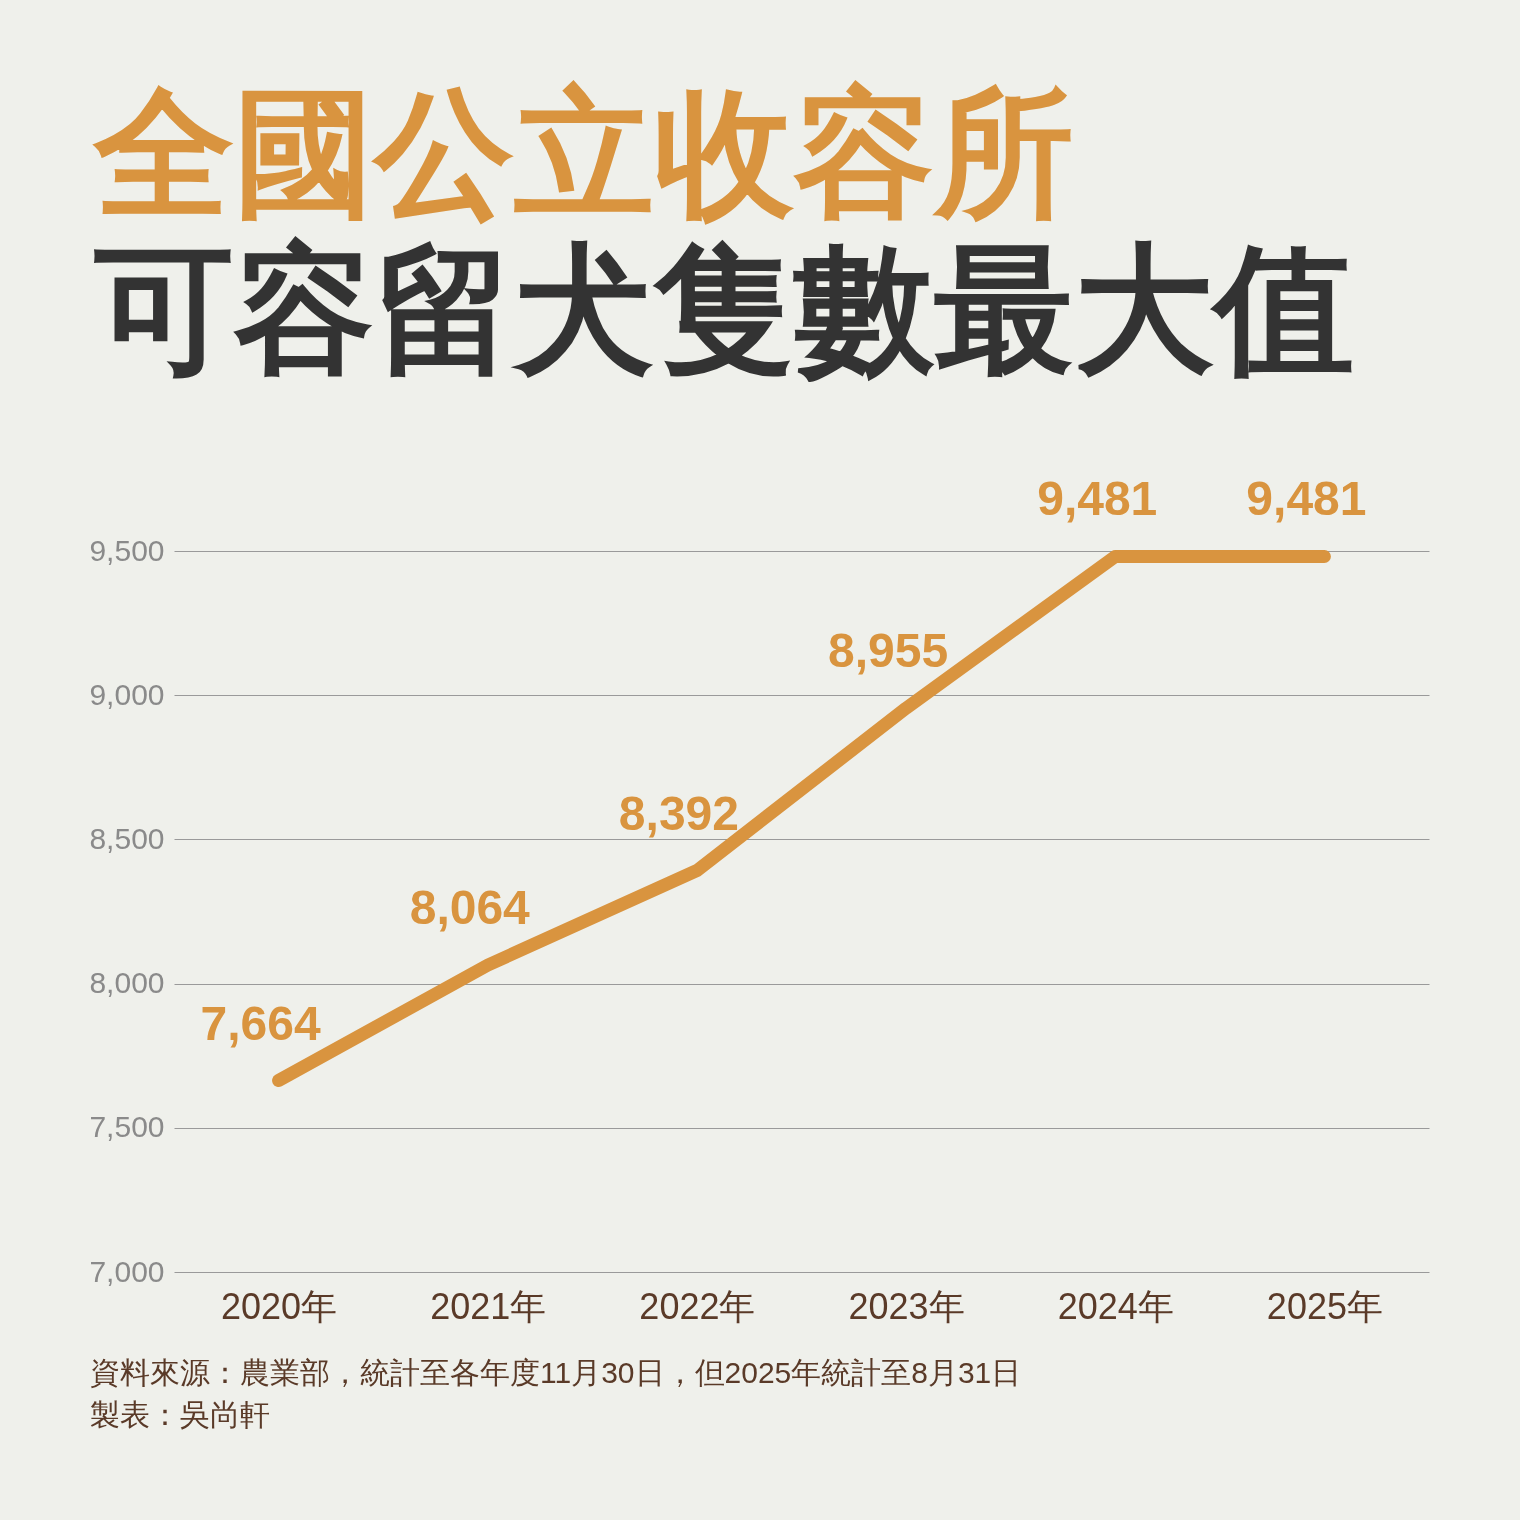 The image size is (1520, 1520). I want to click on x-tick-label: 2024年, so click(1115, 1306).